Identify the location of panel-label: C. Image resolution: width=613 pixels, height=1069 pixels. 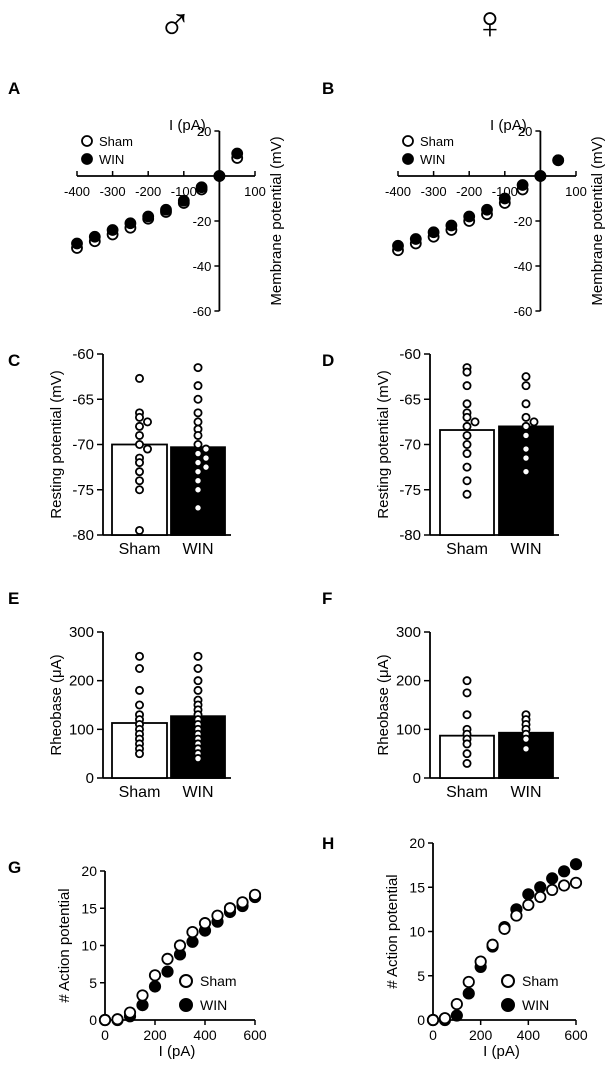
(14, 360).